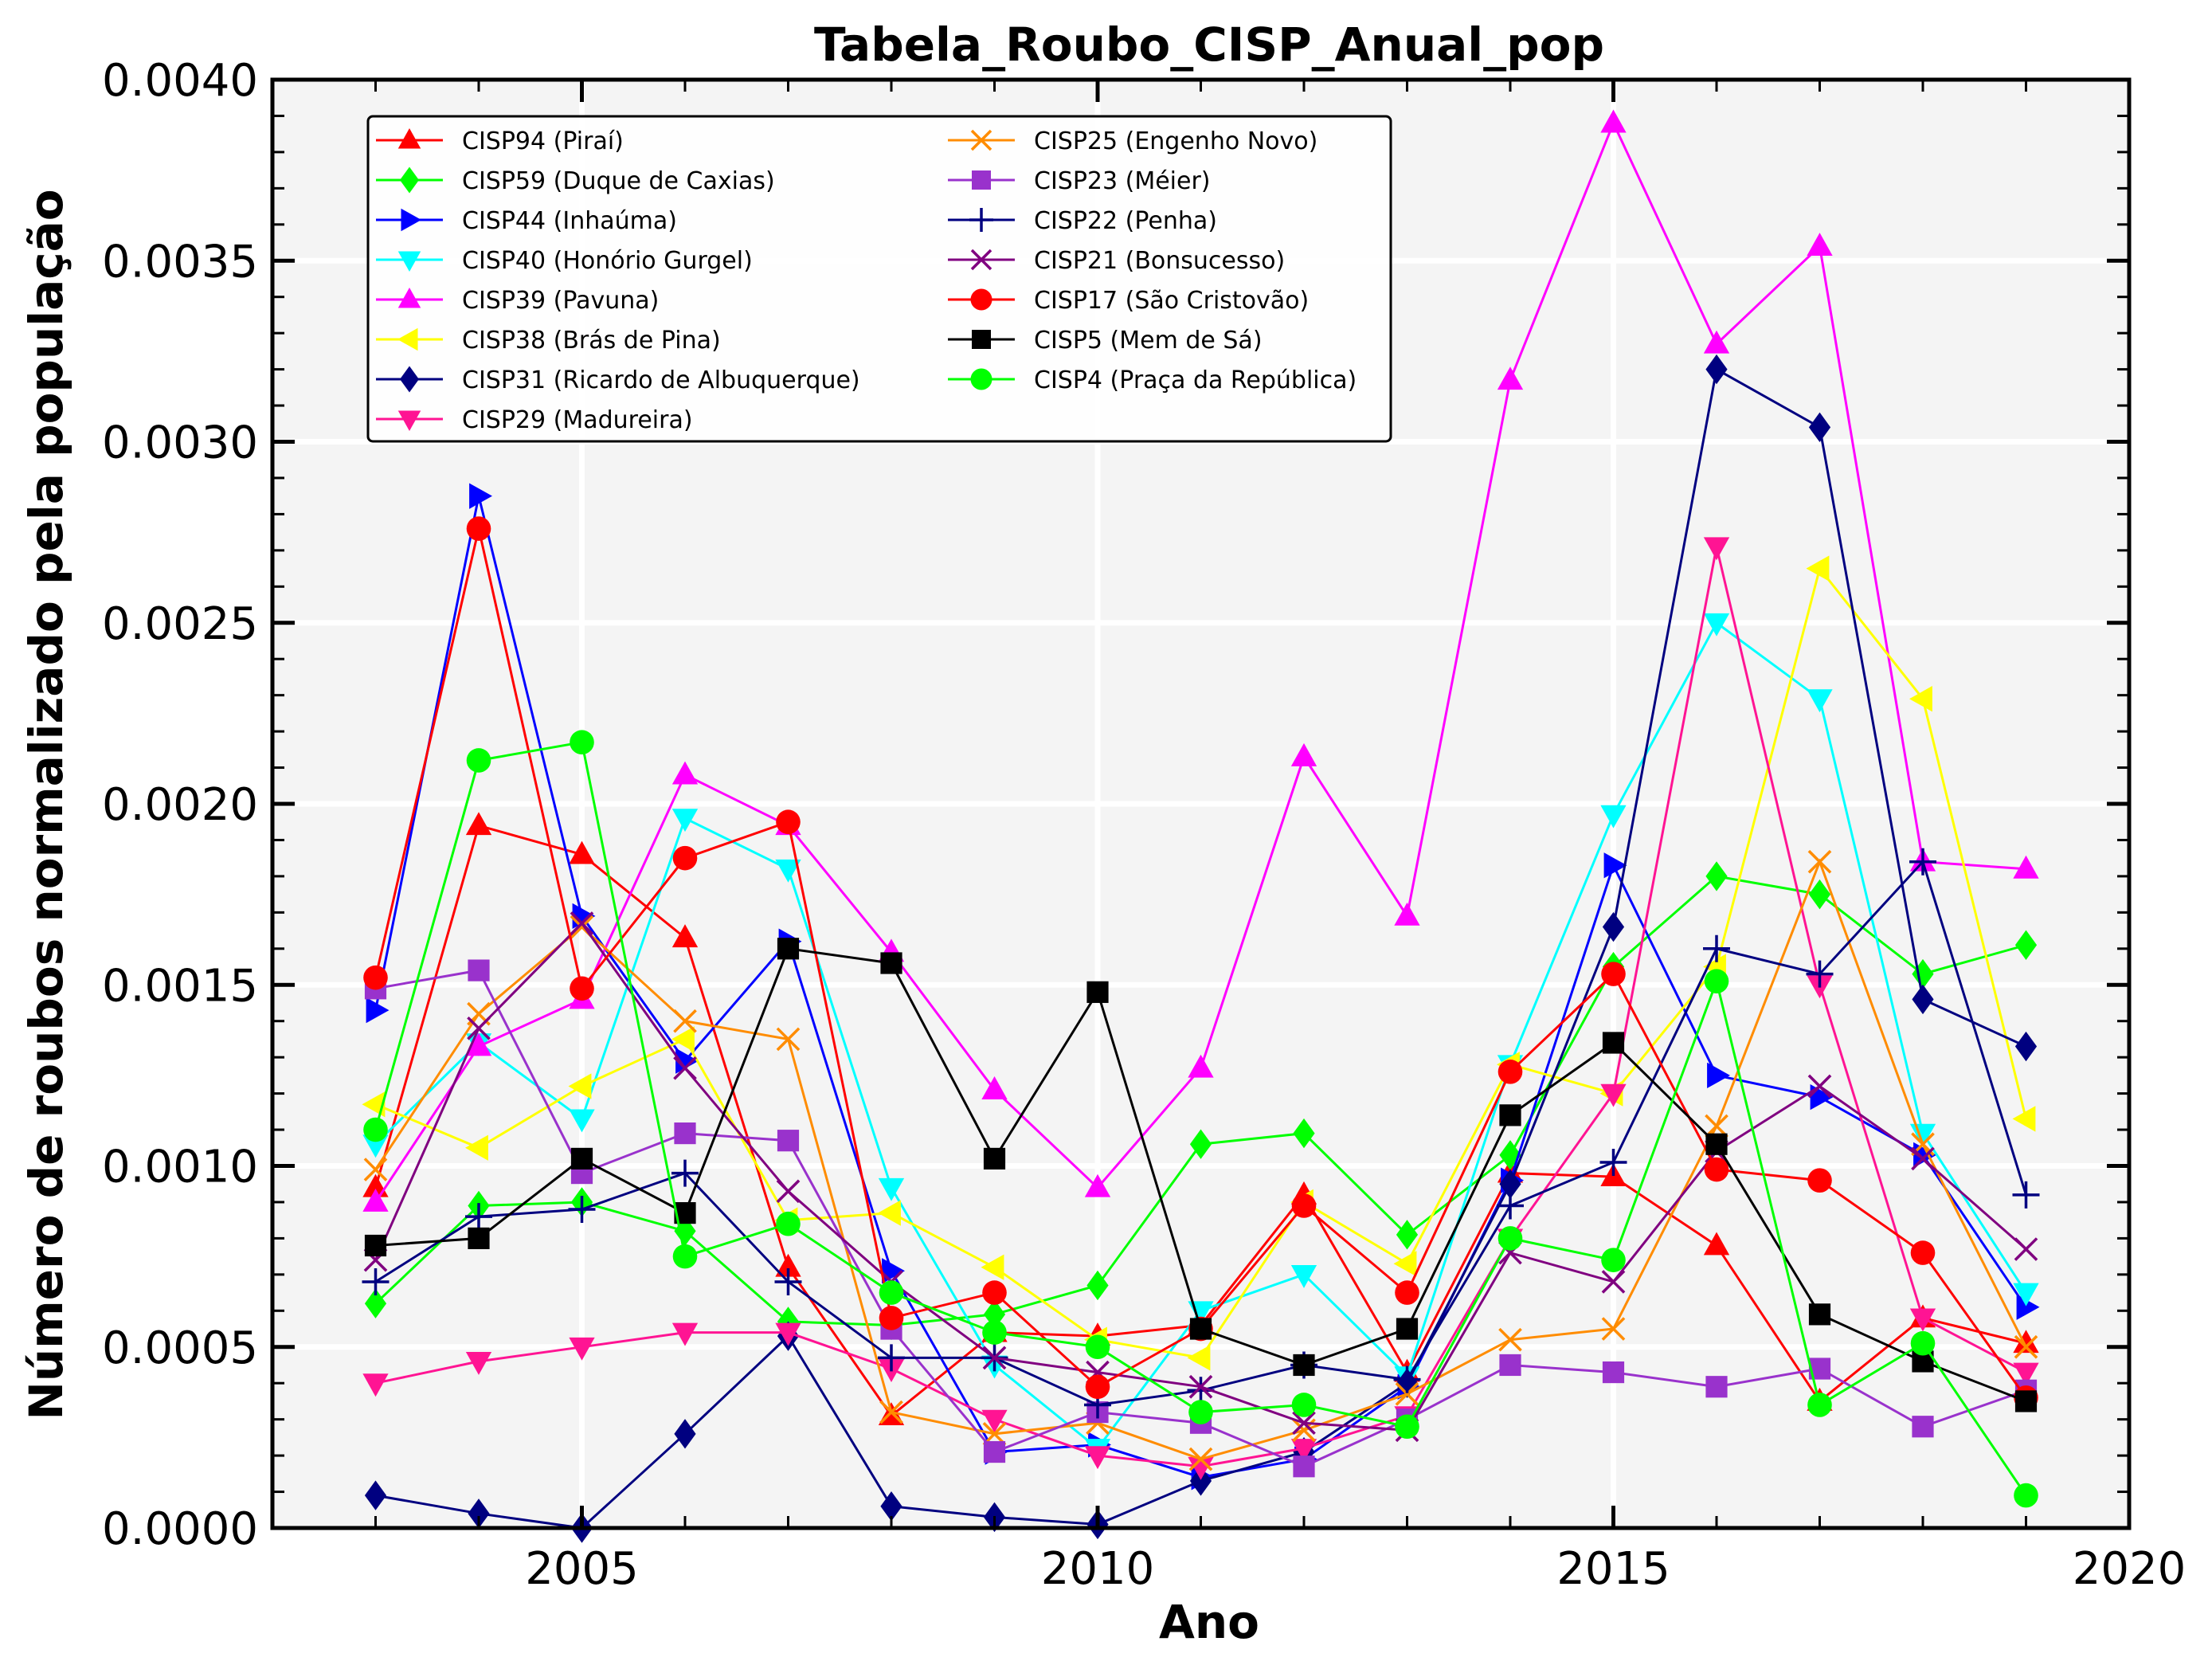  Describe the element at coordinates (1152, 380) in the screenshot. I see `legend-entry: CISP4 (Praça da República)` at that location.